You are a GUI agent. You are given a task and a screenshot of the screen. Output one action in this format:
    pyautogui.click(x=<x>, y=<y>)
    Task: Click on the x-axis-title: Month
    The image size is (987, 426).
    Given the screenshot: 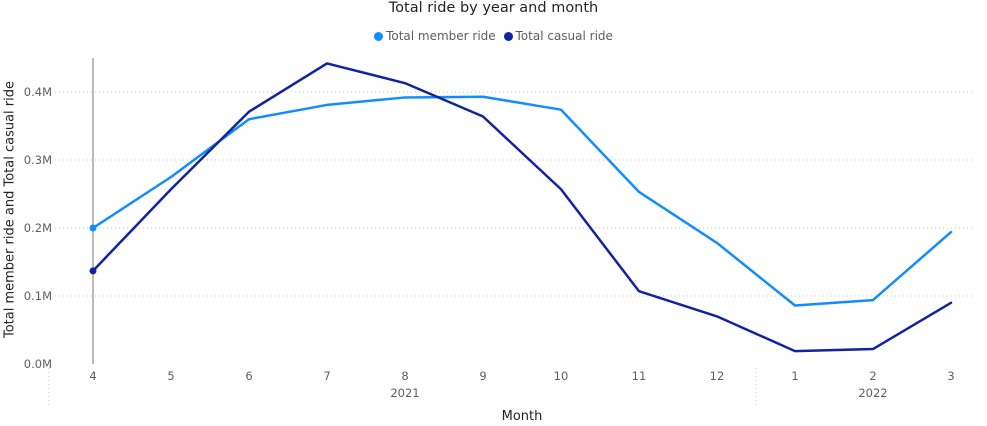 What is the action you would take?
    pyautogui.click(x=522, y=416)
    